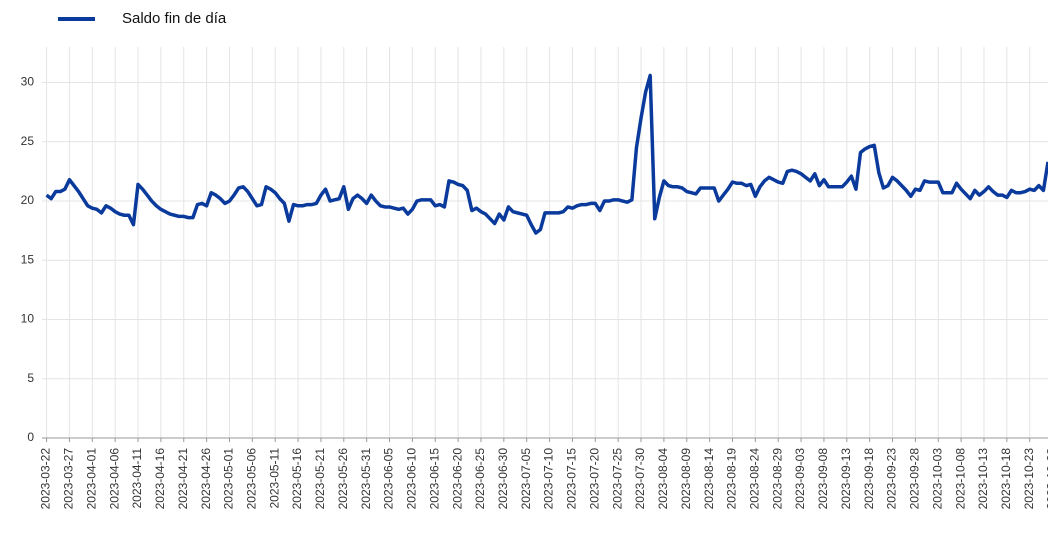 The height and width of the screenshot is (536, 1048). What do you see at coordinates (297, 479) in the screenshot?
I see `x-tick-label: 2023-05-16` at bounding box center [297, 479].